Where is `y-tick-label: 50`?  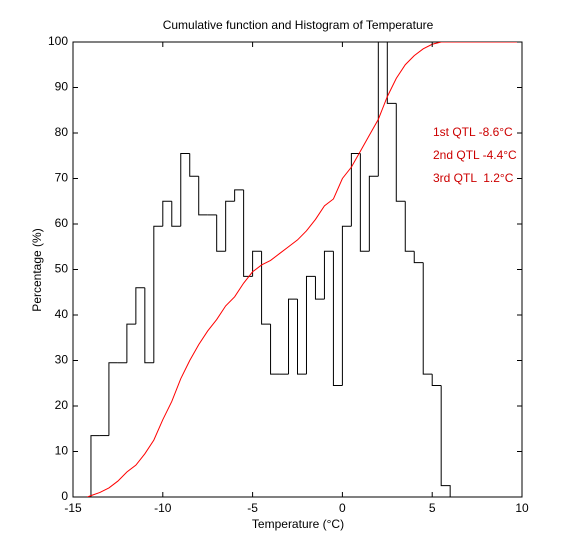
y-tick-label: 50 is located at coordinates (62, 269).